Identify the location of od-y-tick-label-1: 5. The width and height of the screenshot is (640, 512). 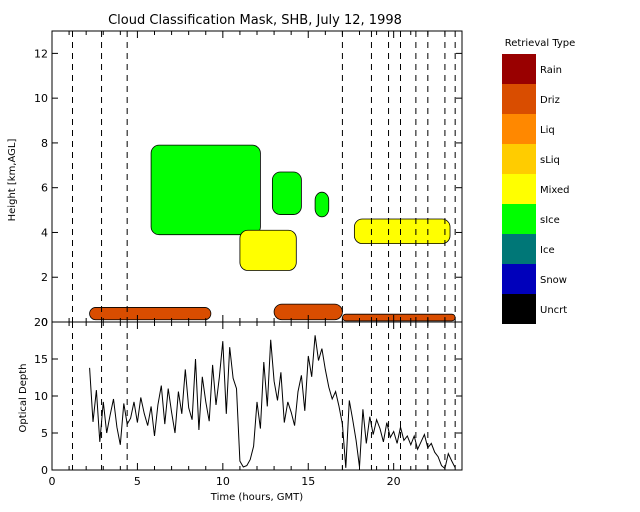
(44, 433).